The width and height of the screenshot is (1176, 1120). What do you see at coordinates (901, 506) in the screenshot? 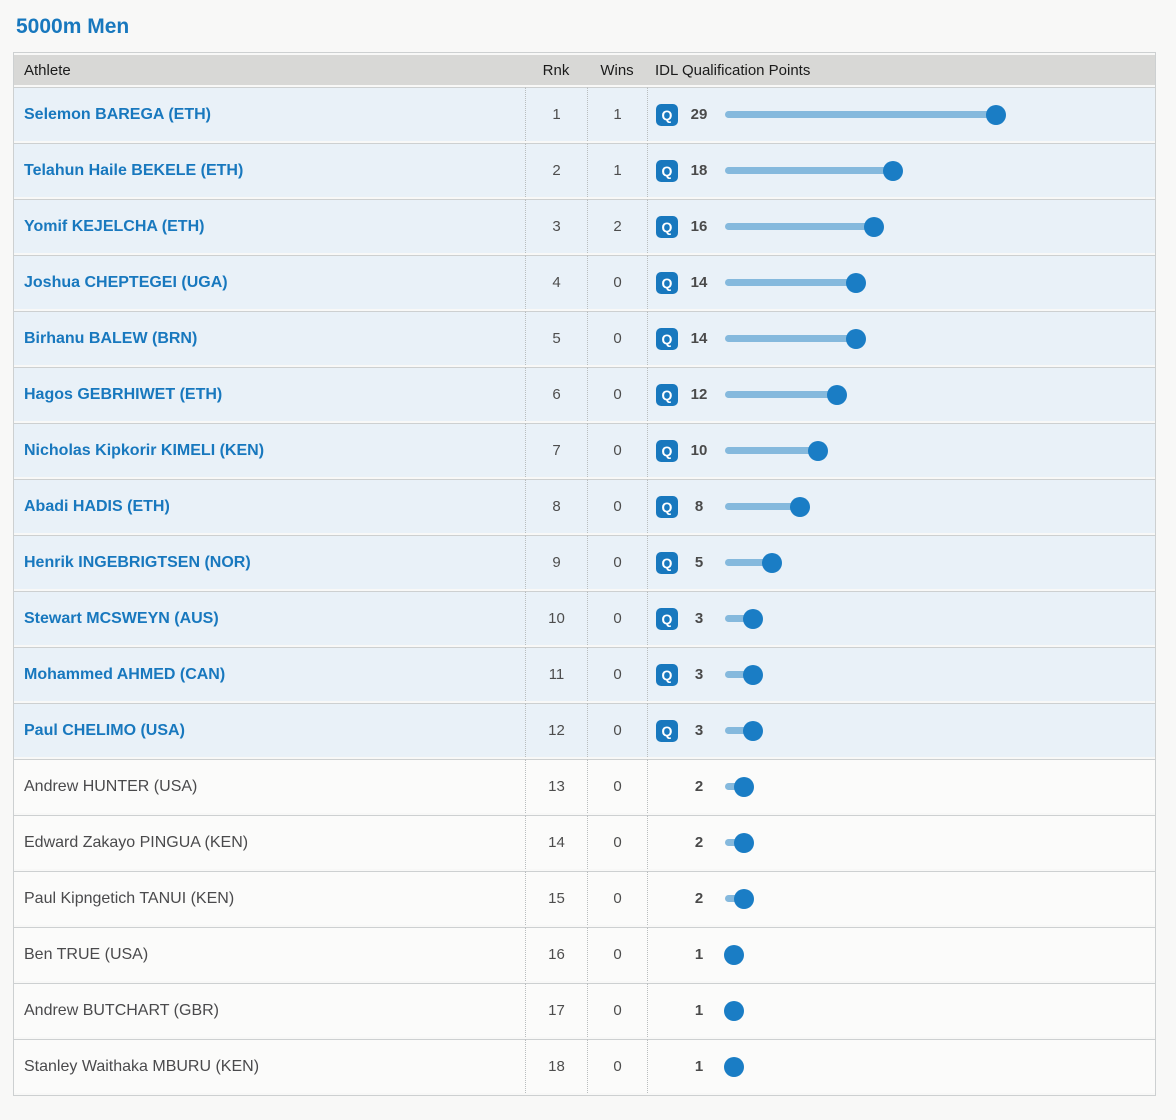
I see `points-chart-row: Q 8` at bounding box center [901, 506].